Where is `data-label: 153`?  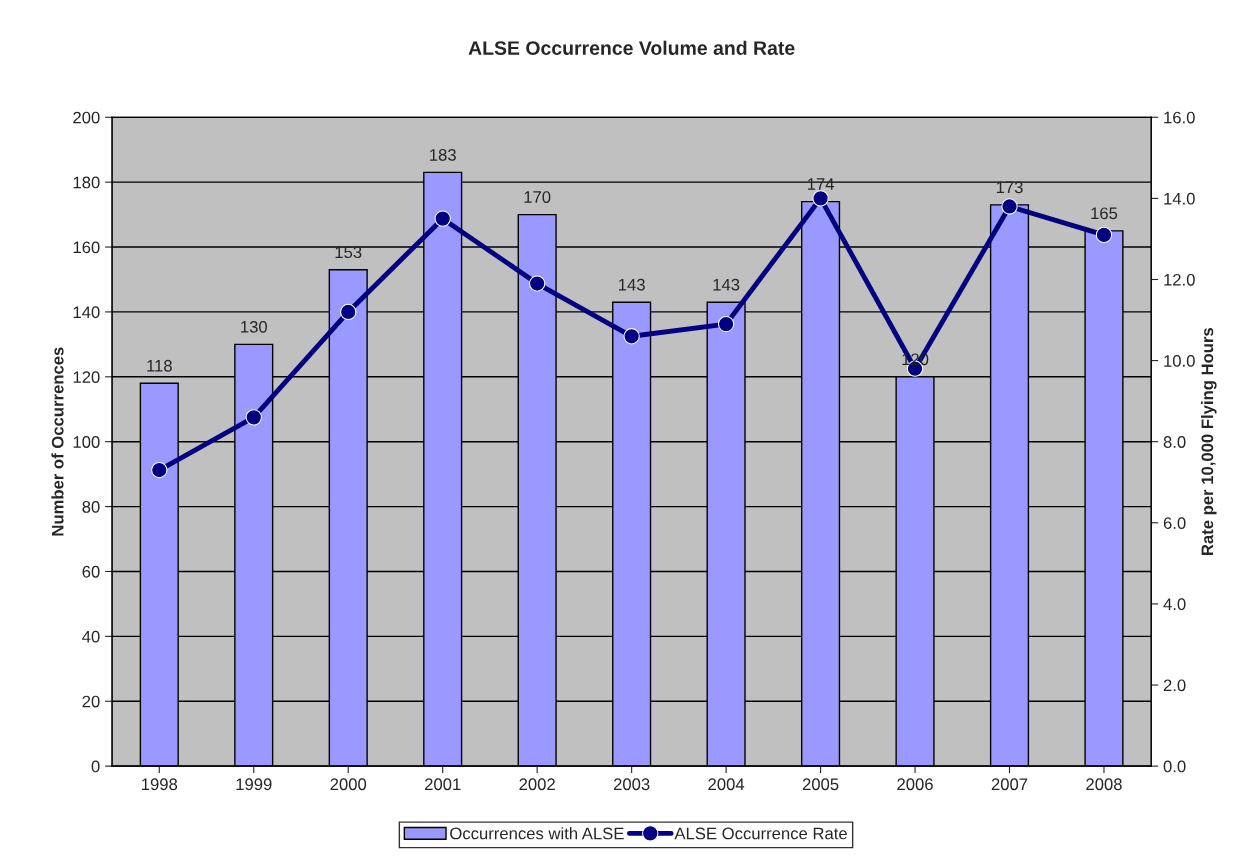
data-label: 153 is located at coordinates (348, 252).